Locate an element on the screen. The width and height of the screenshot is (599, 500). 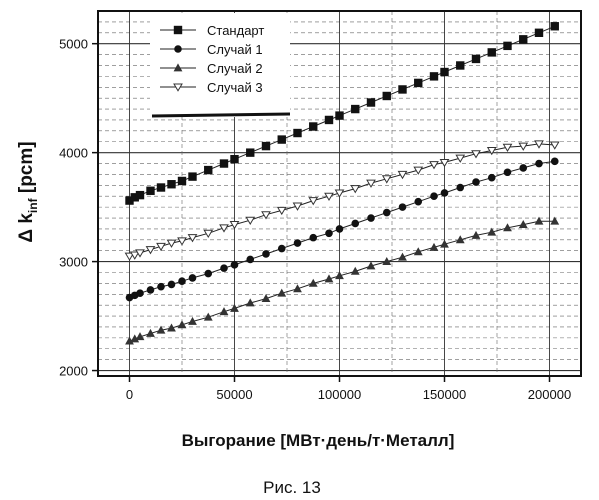
legend-label: Случай 1 is located at coordinates (235, 49).